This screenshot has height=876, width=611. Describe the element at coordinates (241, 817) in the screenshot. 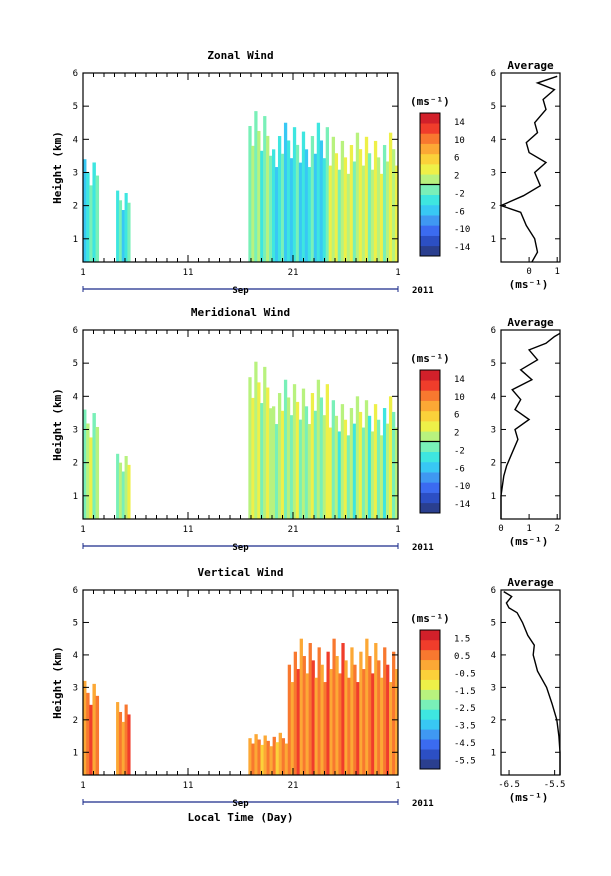

I see `x-axis-label: Local Time (Day)` at that location.